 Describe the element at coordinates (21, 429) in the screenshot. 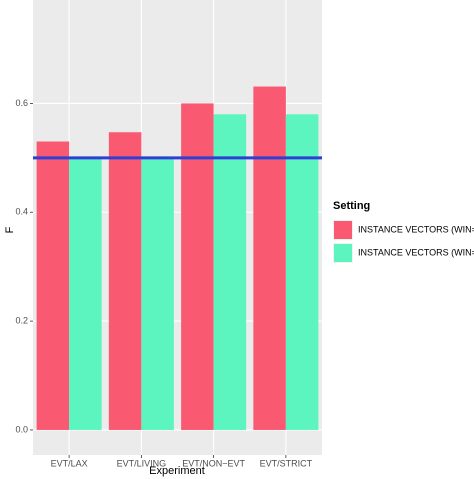

I see `y-tick-label: 0.0` at that location.